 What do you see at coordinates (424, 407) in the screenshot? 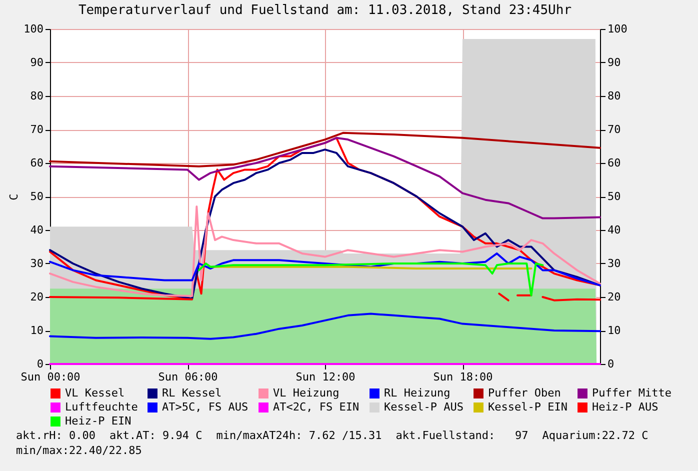
I see `legend-label: Kessel-P AUS` at bounding box center [424, 407].